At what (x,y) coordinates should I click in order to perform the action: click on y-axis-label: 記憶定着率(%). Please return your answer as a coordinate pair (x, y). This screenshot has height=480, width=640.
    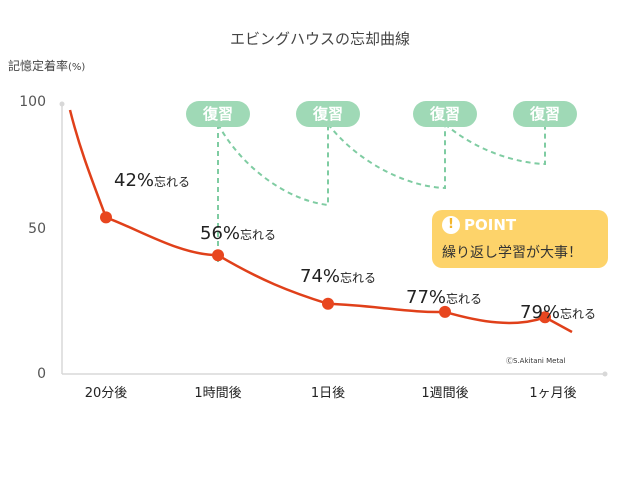
    Looking at the image, I should click on (46, 65).